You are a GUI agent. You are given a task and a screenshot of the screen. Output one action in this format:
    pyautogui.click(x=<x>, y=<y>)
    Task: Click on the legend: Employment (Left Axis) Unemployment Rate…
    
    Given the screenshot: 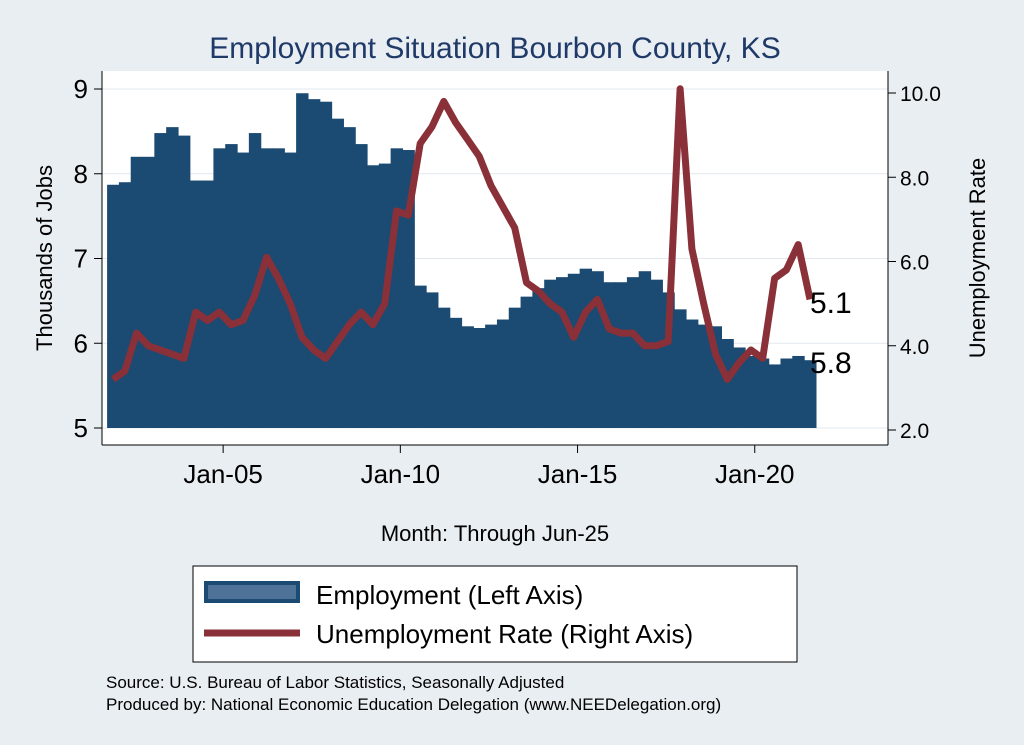 What is the action you would take?
    pyautogui.click(x=495, y=614)
    